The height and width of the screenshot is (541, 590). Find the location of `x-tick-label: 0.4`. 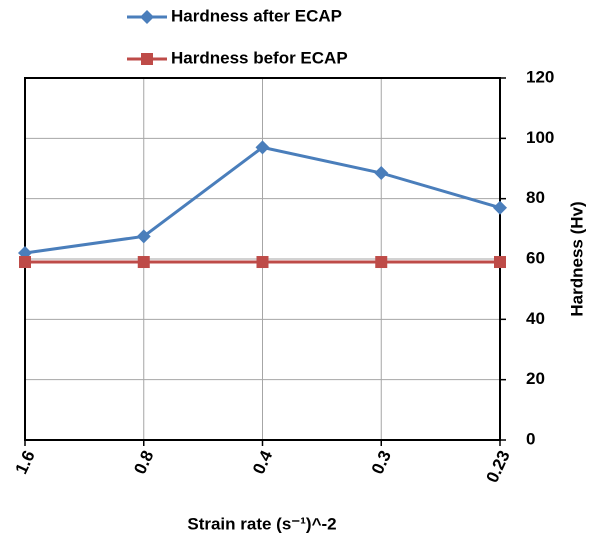

x-tick-label: 0.4 is located at coordinates (262, 462).